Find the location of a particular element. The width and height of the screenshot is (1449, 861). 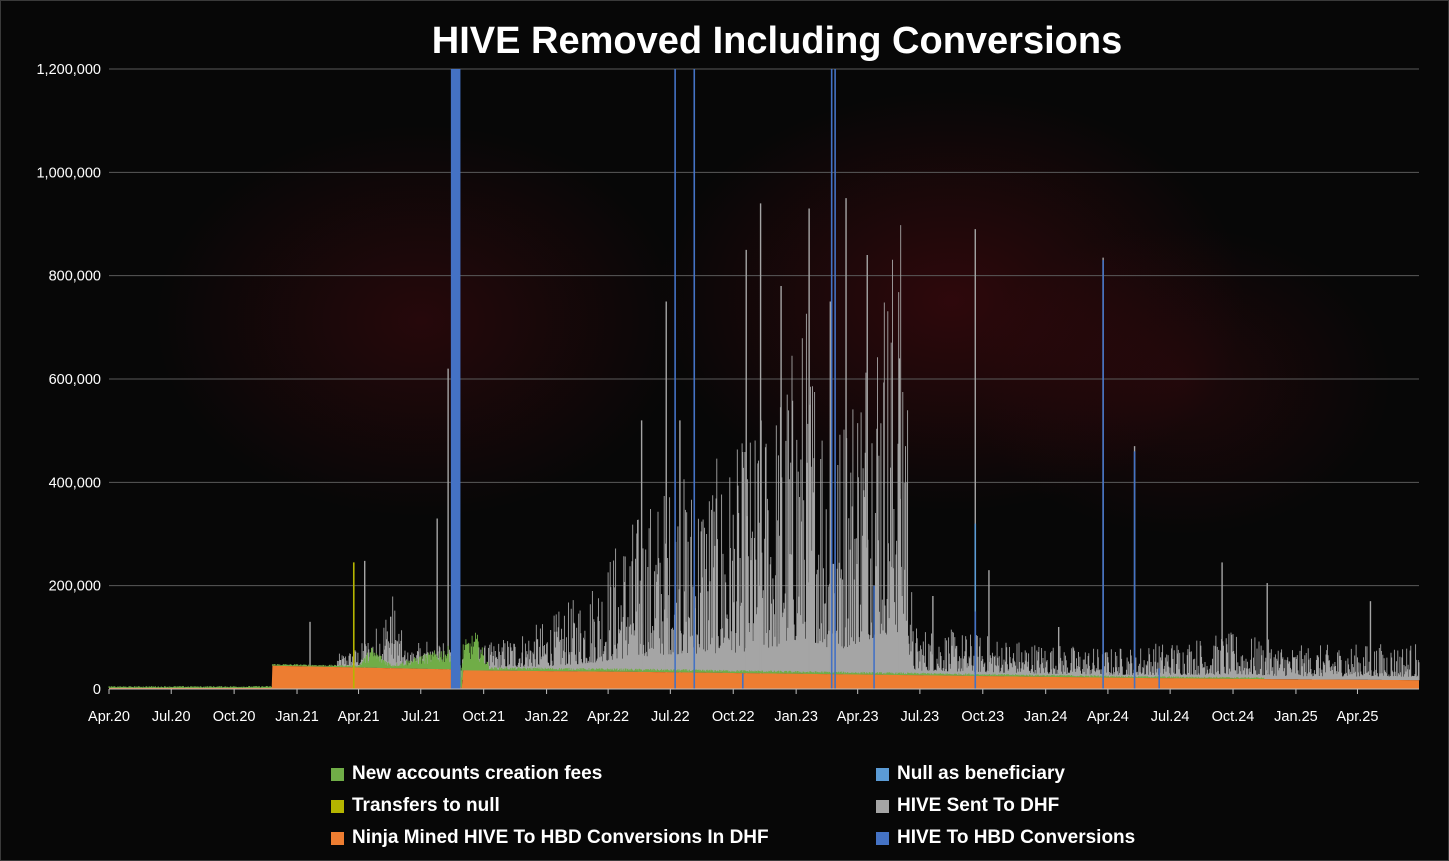

x-tick-label: Apr.20 is located at coordinates (109, 717).